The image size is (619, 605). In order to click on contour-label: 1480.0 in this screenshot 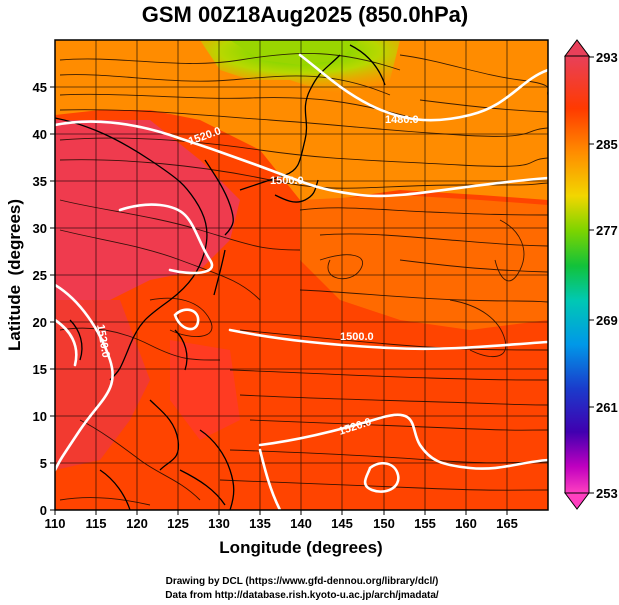, I will do `click(402, 120)`.